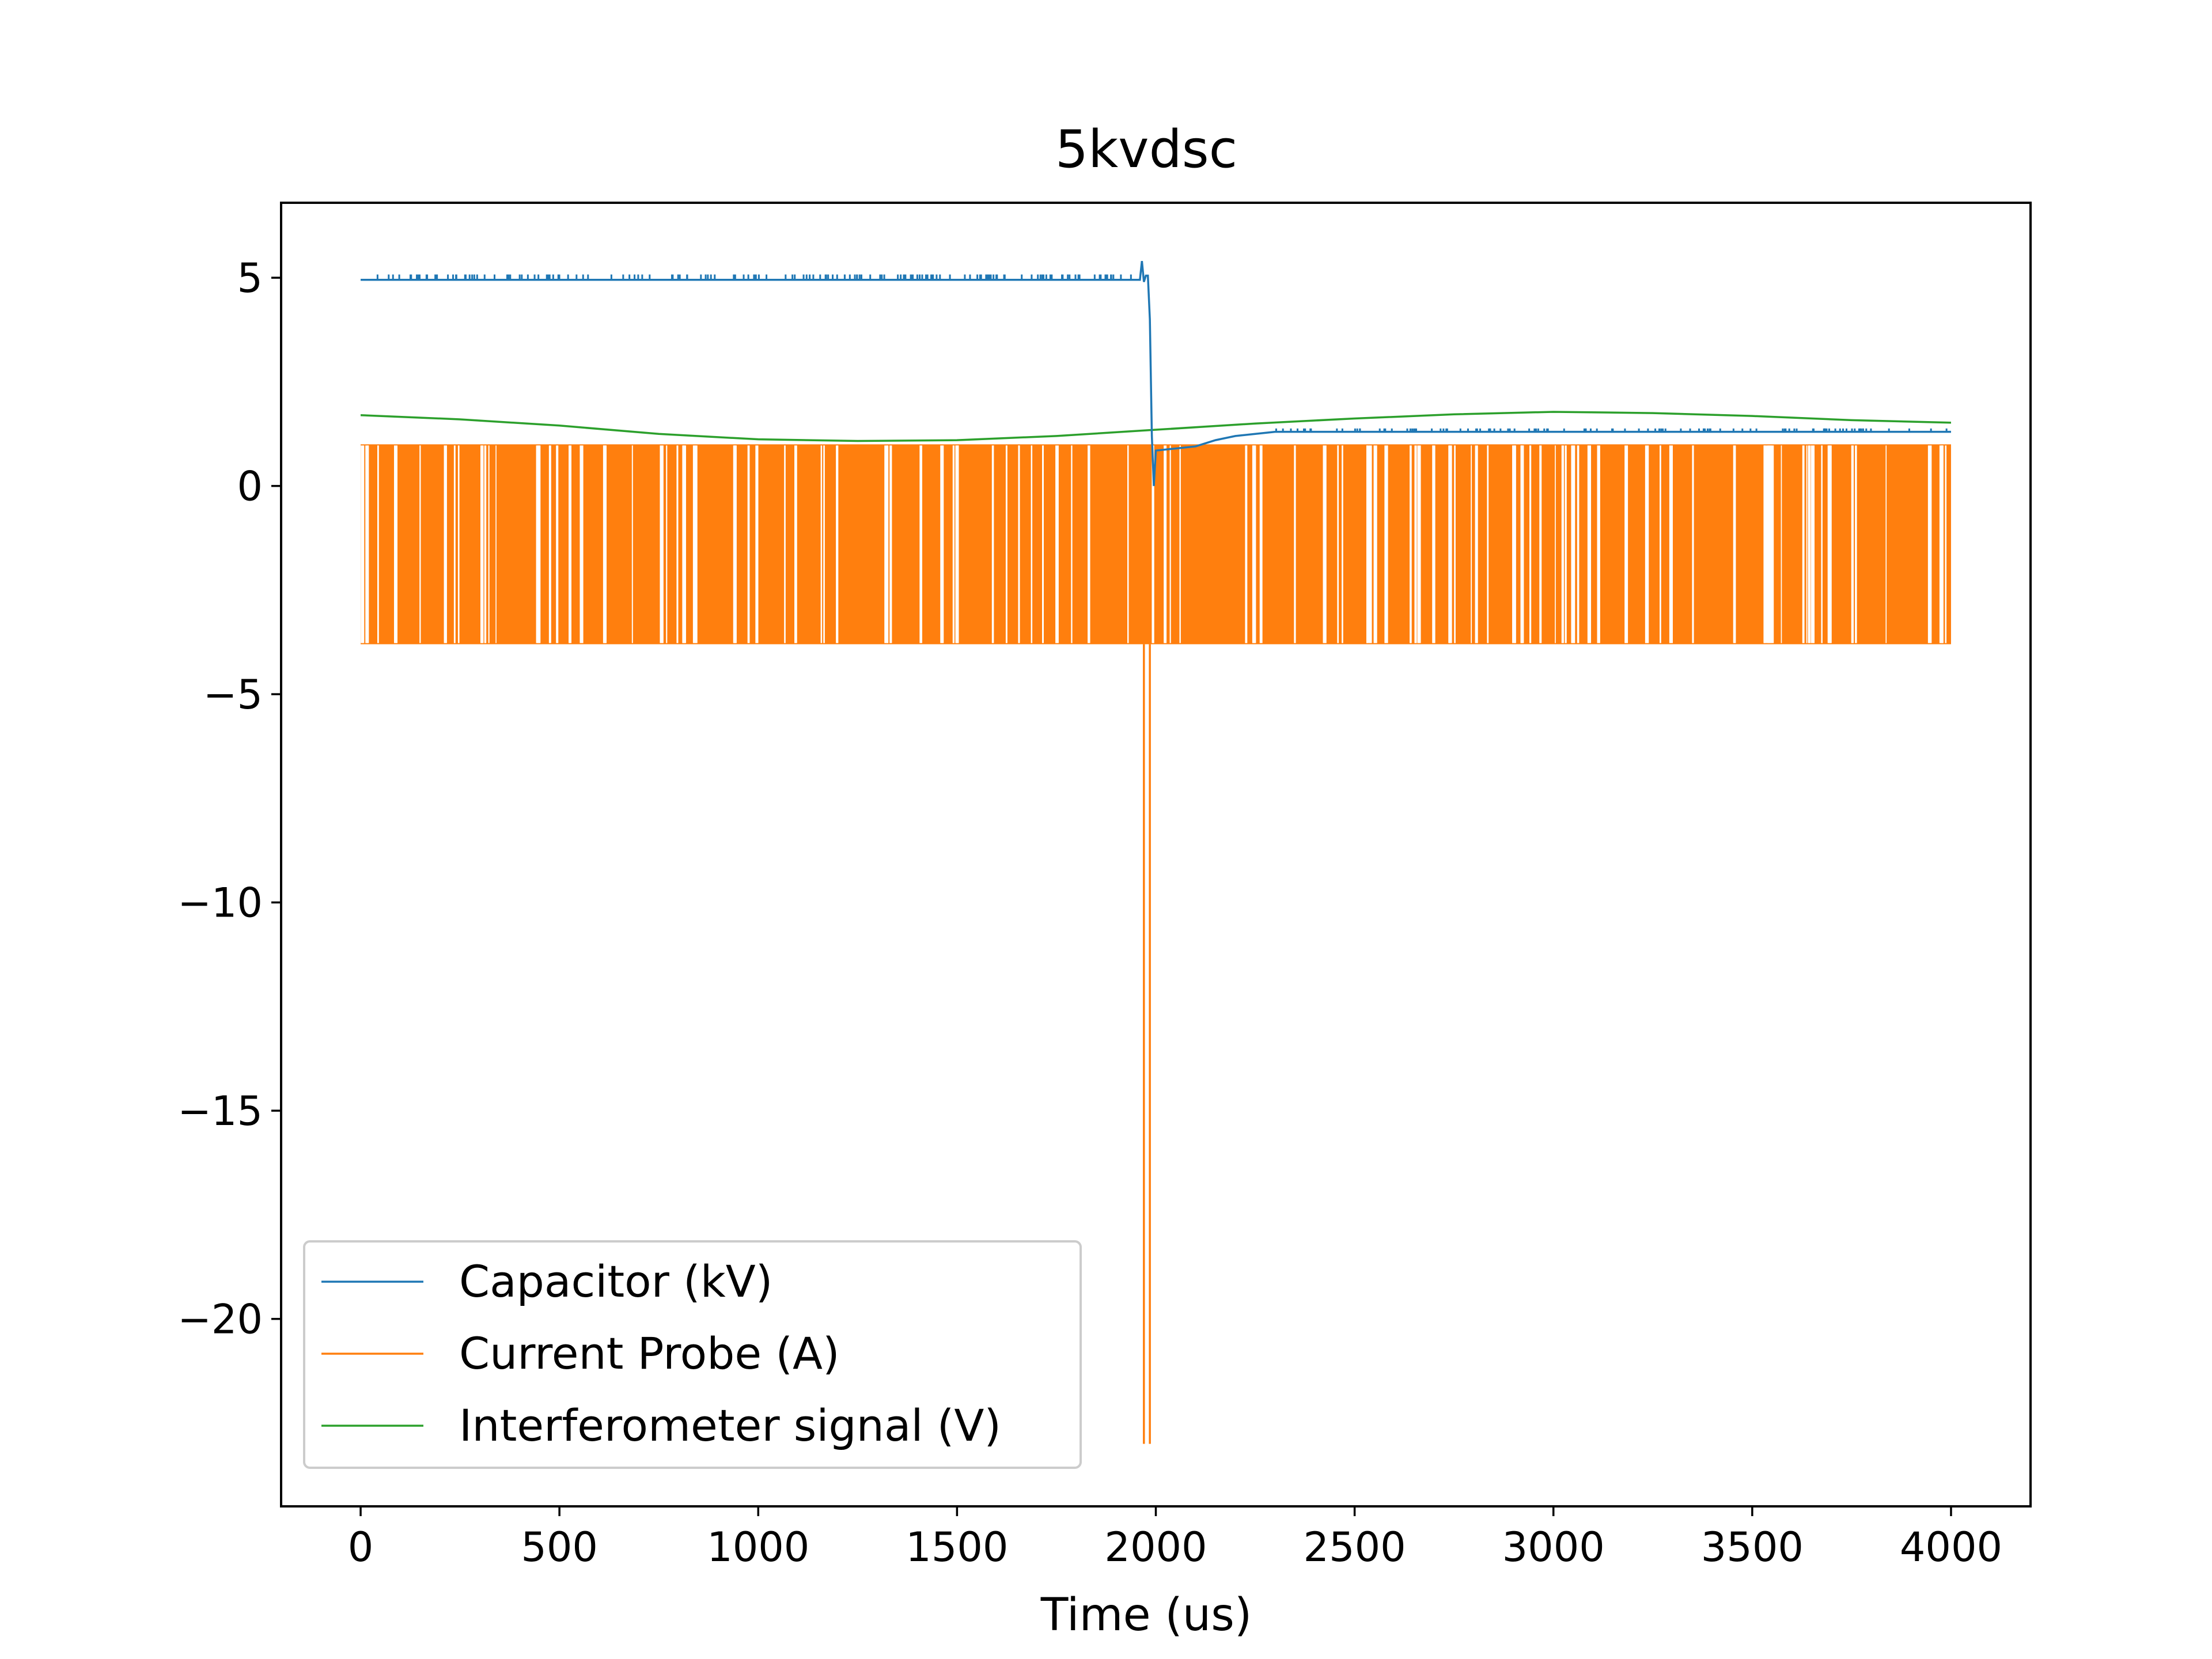 The image size is (2212, 1659). Describe the element at coordinates (1355, 1547) in the screenshot. I see `x-tick-label: 2500` at that location.